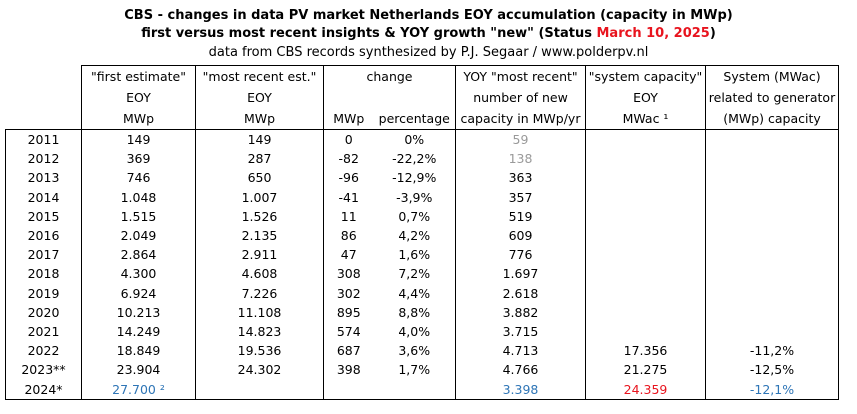 Image resolution: width=857 pixels, height=414 pixels. I want to click on cell-first-estimate: 1.515, so click(138, 216).